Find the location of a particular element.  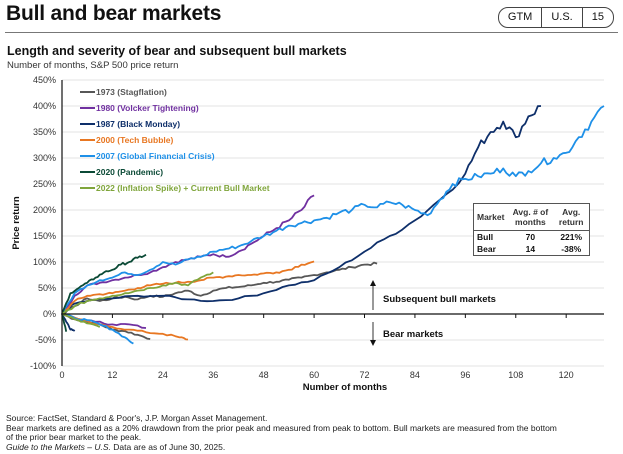

stats-cell: Bear is located at coordinates (486, 249).